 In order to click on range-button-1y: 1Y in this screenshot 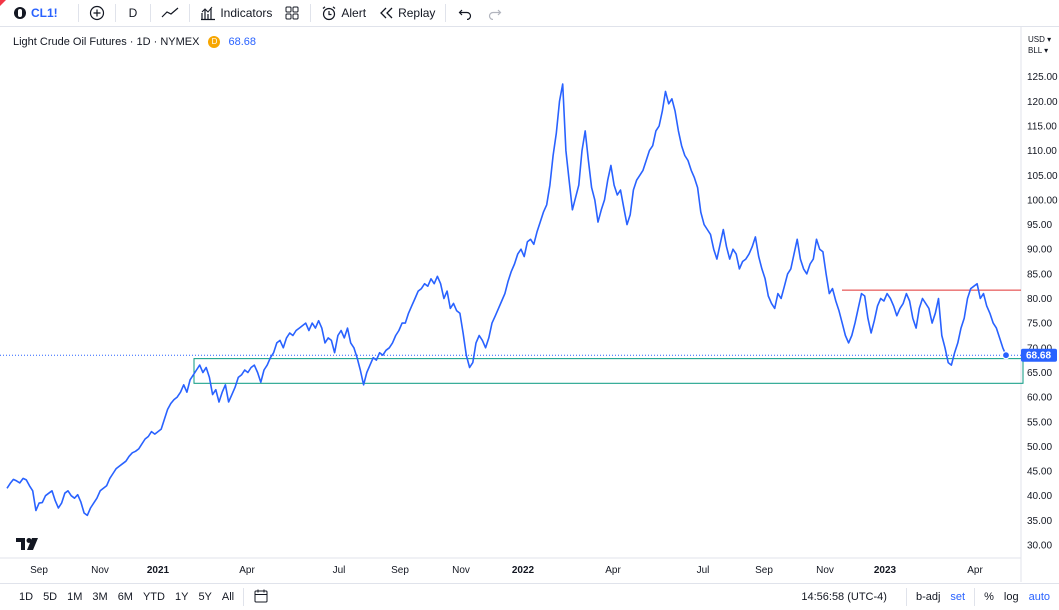, I will do `click(181, 597)`.